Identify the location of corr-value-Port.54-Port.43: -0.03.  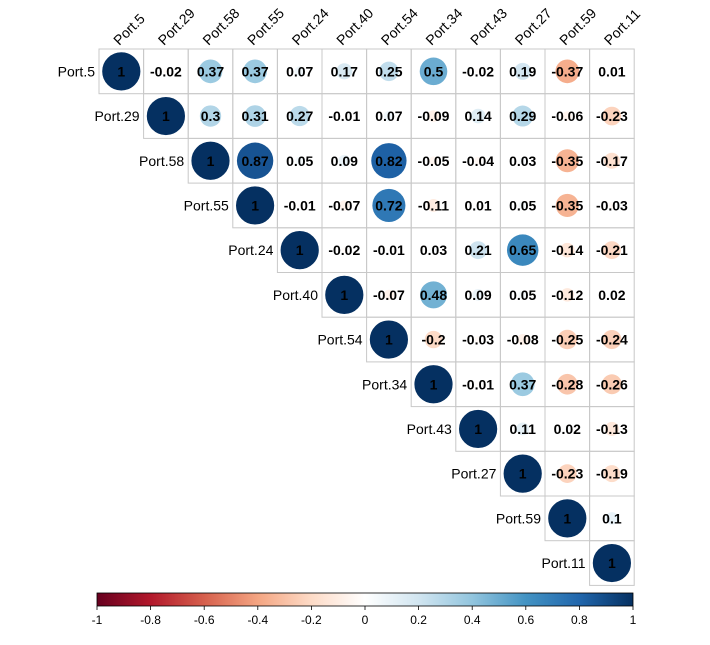
(478, 340).